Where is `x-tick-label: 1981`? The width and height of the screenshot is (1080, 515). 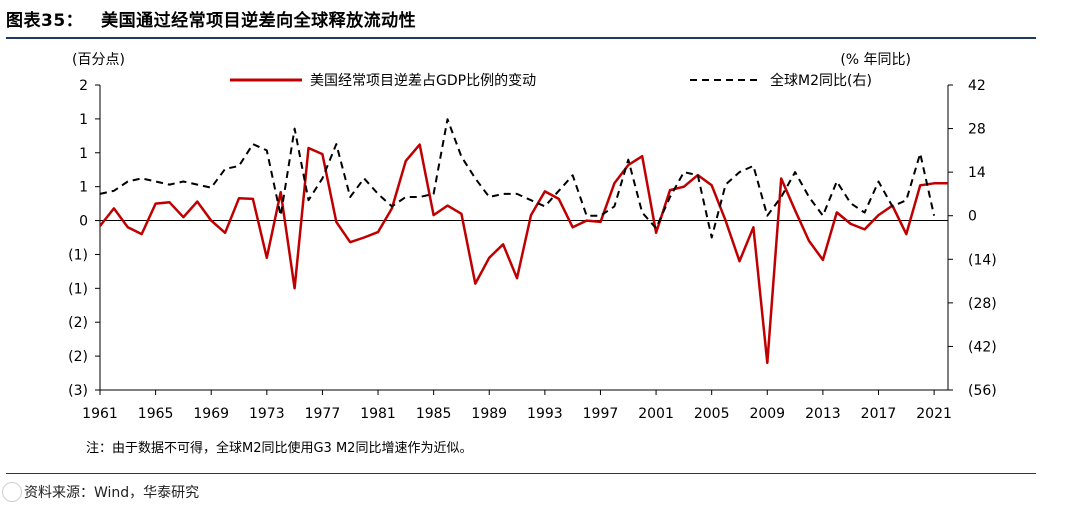
x-tick-label: 1981 is located at coordinates (378, 414).